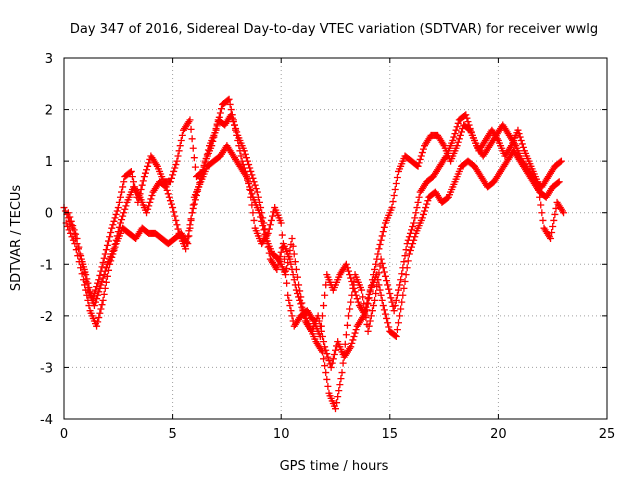 The width and height of the screenshot is (640, 480). Describe the element at coordinates (46, 317) in the screenshot. I see `y-tick-label: -2` at that location.